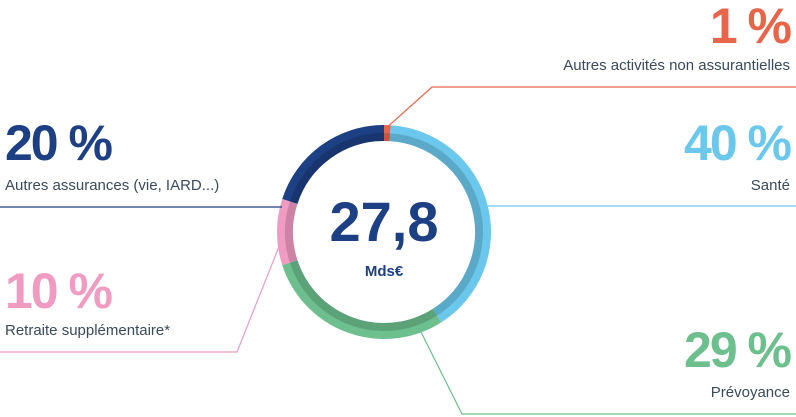 Image resolution: width=796 pixels, height=417 pixels. What do you see at coordinates (384, 271) in the screenshot?
I see `center-unit: Mds€` at bounding box center [384, 271].